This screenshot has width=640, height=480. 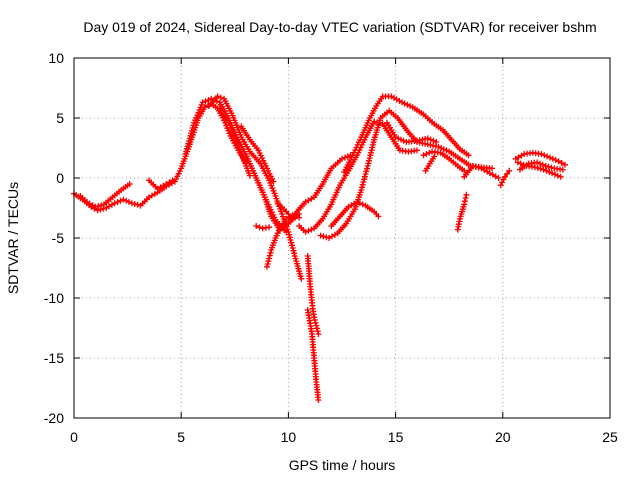 I want to click on y-tick-label: 0, so click(x=60, y=178).